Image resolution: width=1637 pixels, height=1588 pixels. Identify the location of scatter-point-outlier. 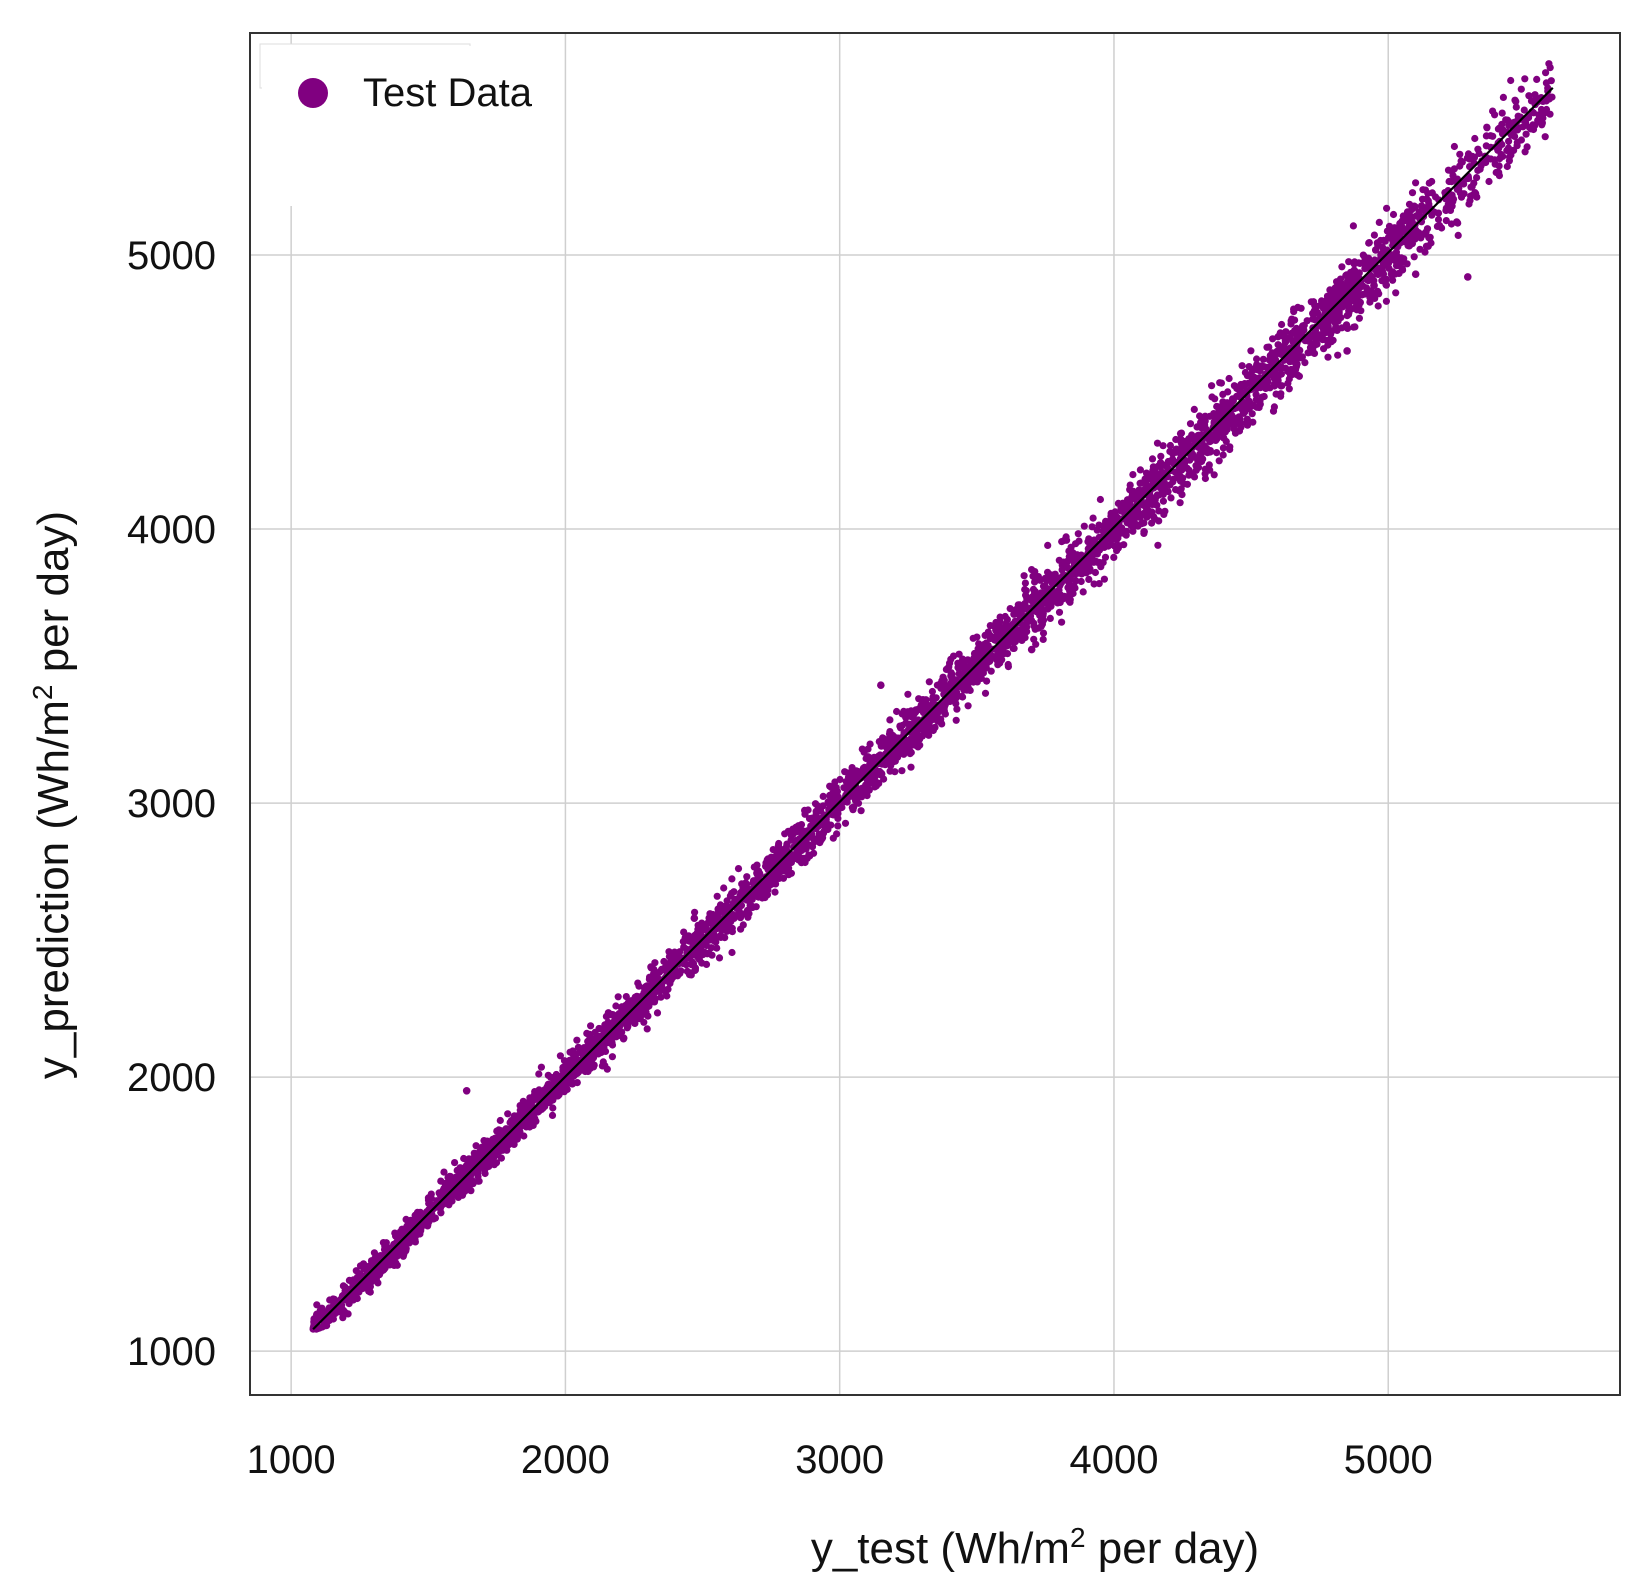
(466, 1091).